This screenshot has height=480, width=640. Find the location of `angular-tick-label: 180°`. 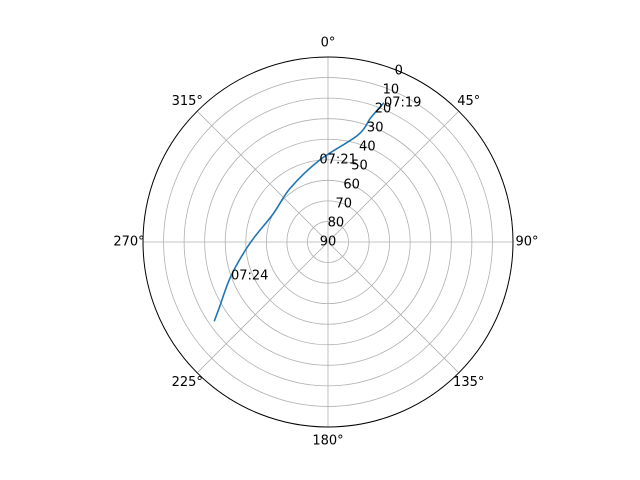

angular-tick-label: 180° is located at coordinates (327, 441).